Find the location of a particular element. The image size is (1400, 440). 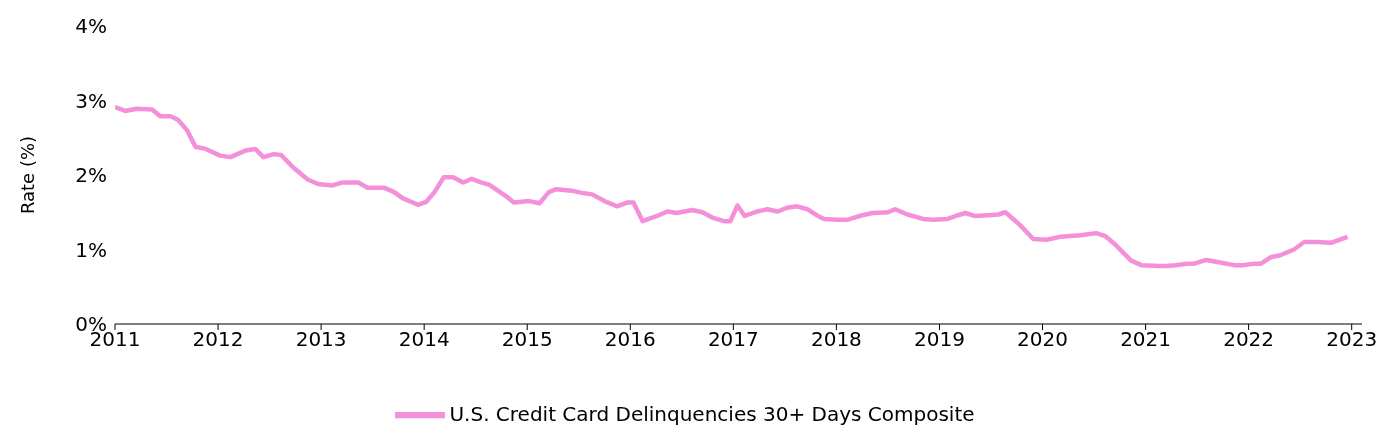

x-tick-label: 2012 is located at coordinates (218, 339).